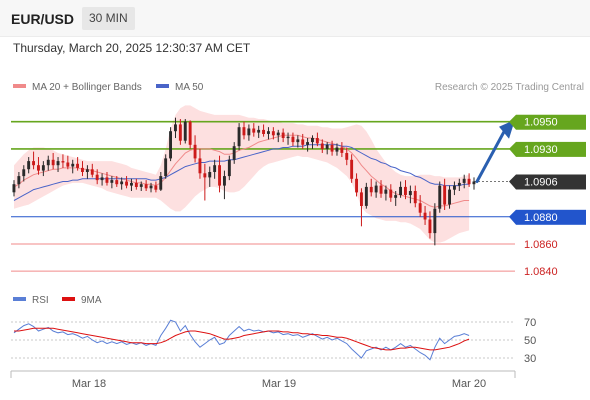  I want to click on current-level-label: 1.0906, so click(541, 182).